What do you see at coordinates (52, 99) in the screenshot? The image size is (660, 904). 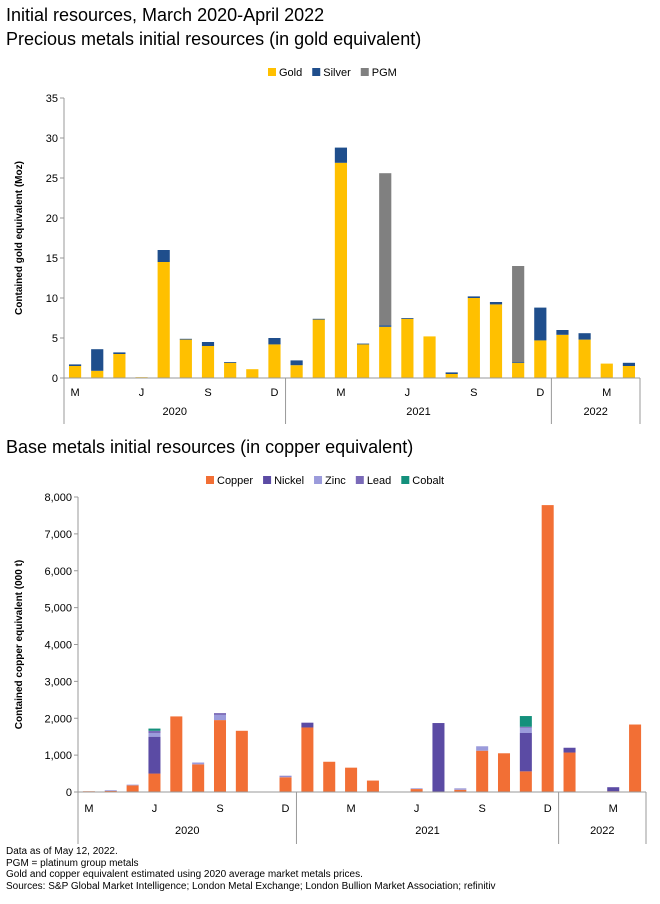 I see `precious-y-tick-label: 35` at bounding box center [52, 99].